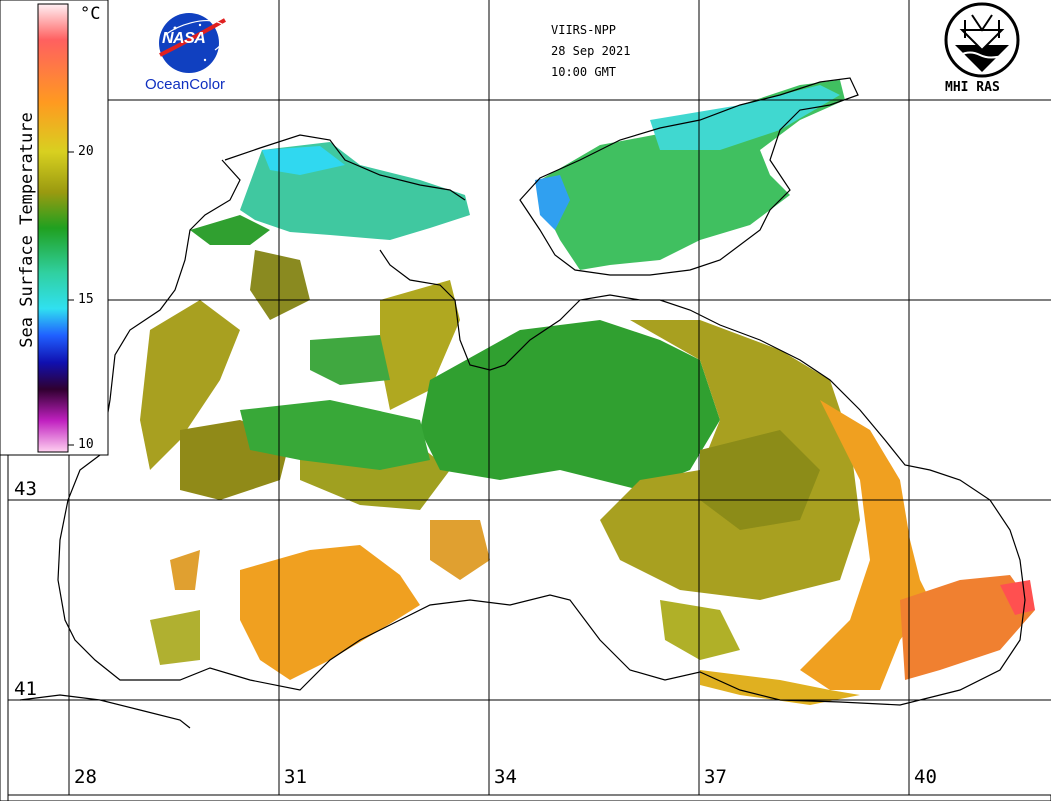 The height and width of the screenshot is (805, 1051). I want to click on longitude-label-40: 40, so click(925, 777).